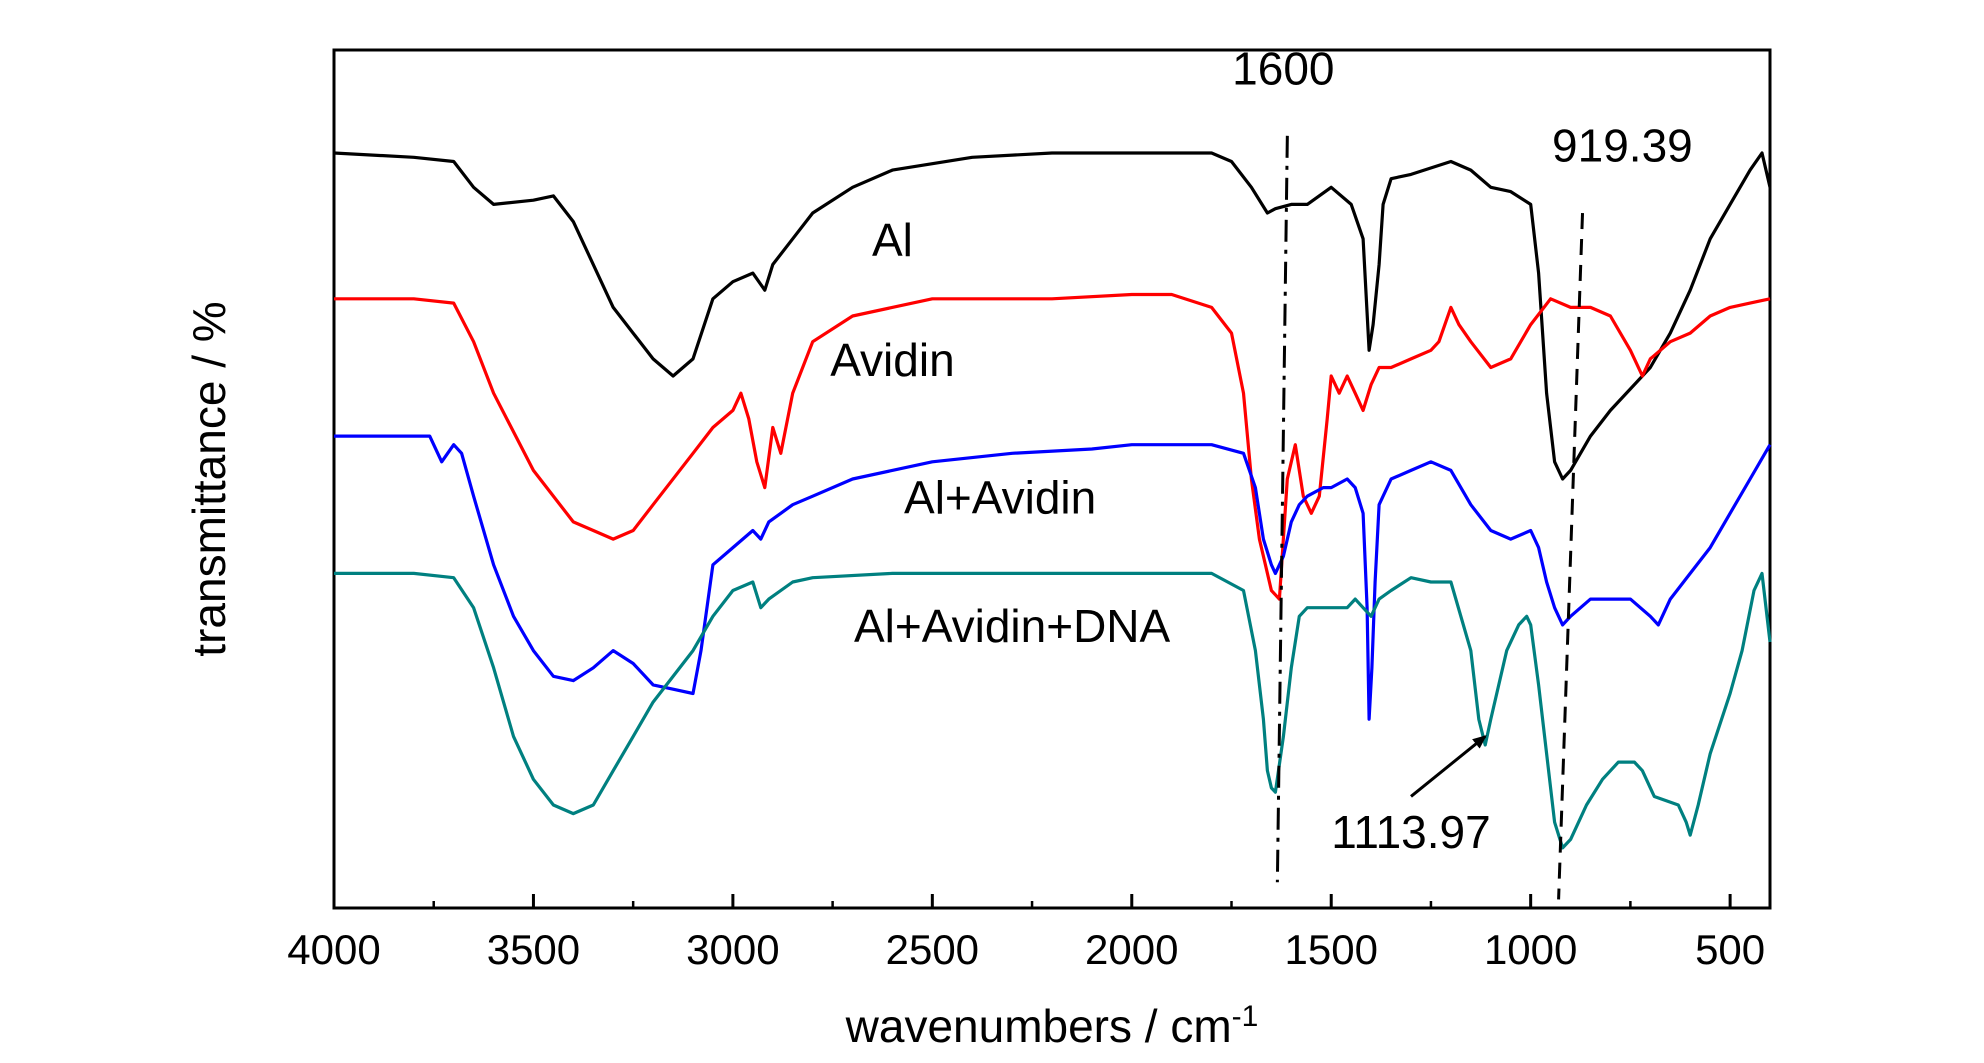 This screenshot has height=1063, width=1984. What do you see at coordinates (333, 949) in the screenshot?
I see `x-tick-label: 4000` at bounding box center [333, 949].